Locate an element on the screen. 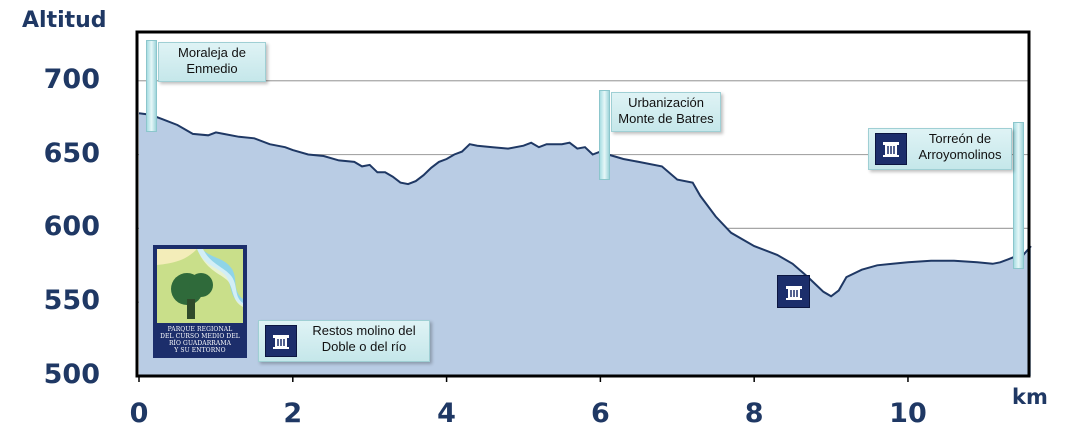 The width and height of the screenshot is (1089, 443). x-tick-label-10: 10 is located at coordinates (908, 413).